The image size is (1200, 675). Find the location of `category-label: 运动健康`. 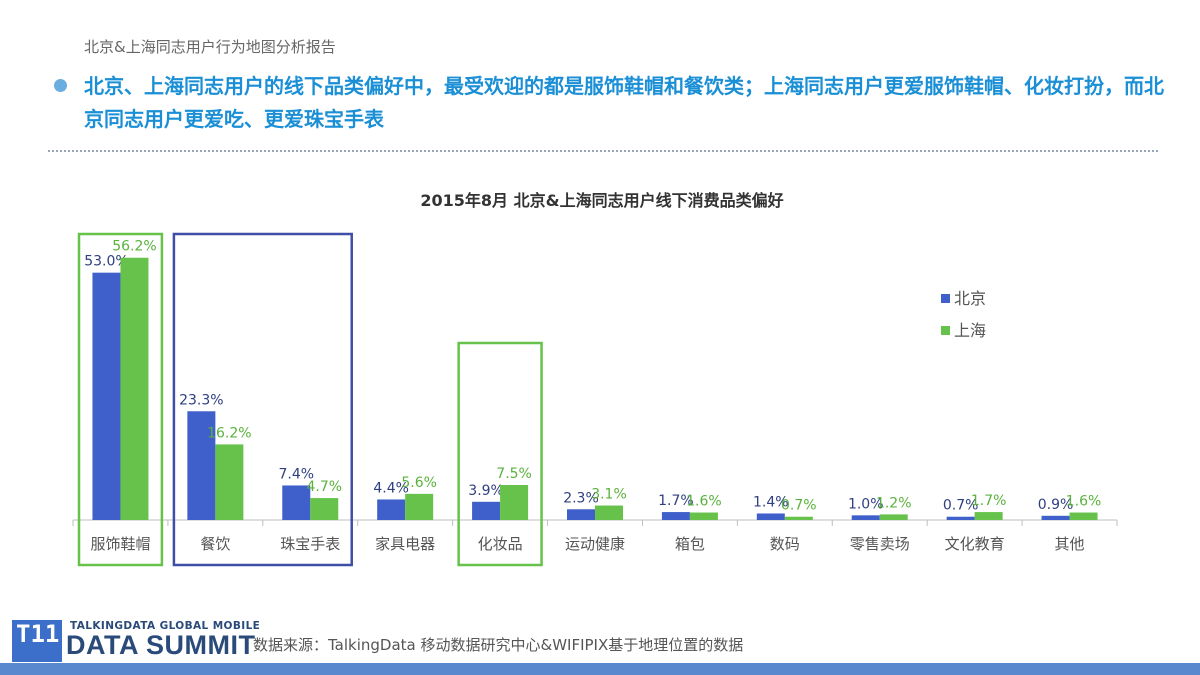

category-label: 运动健康 is located at coordinates (595, 544).